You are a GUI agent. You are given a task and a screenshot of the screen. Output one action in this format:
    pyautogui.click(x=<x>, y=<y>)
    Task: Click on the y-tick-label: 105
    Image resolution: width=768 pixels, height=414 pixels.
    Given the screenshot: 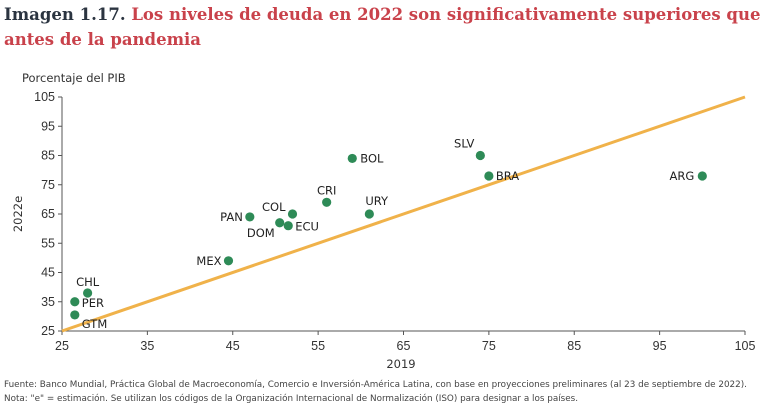 What is the action you would take?
    pyautogui.click(x=44, y=97)
    